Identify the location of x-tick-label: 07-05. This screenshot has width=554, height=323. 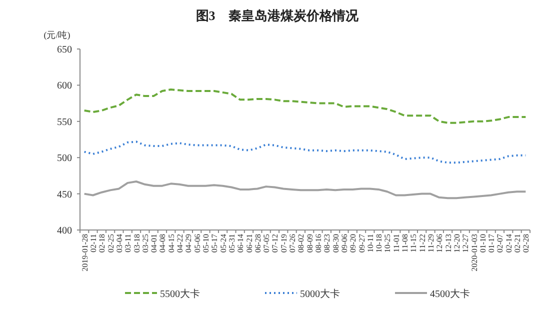
(267, 243).